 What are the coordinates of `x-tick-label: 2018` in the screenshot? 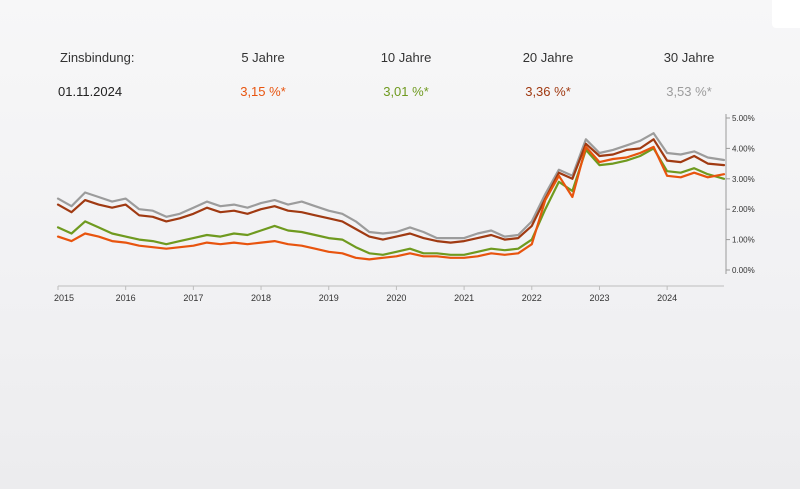 It's located at (261, 298).